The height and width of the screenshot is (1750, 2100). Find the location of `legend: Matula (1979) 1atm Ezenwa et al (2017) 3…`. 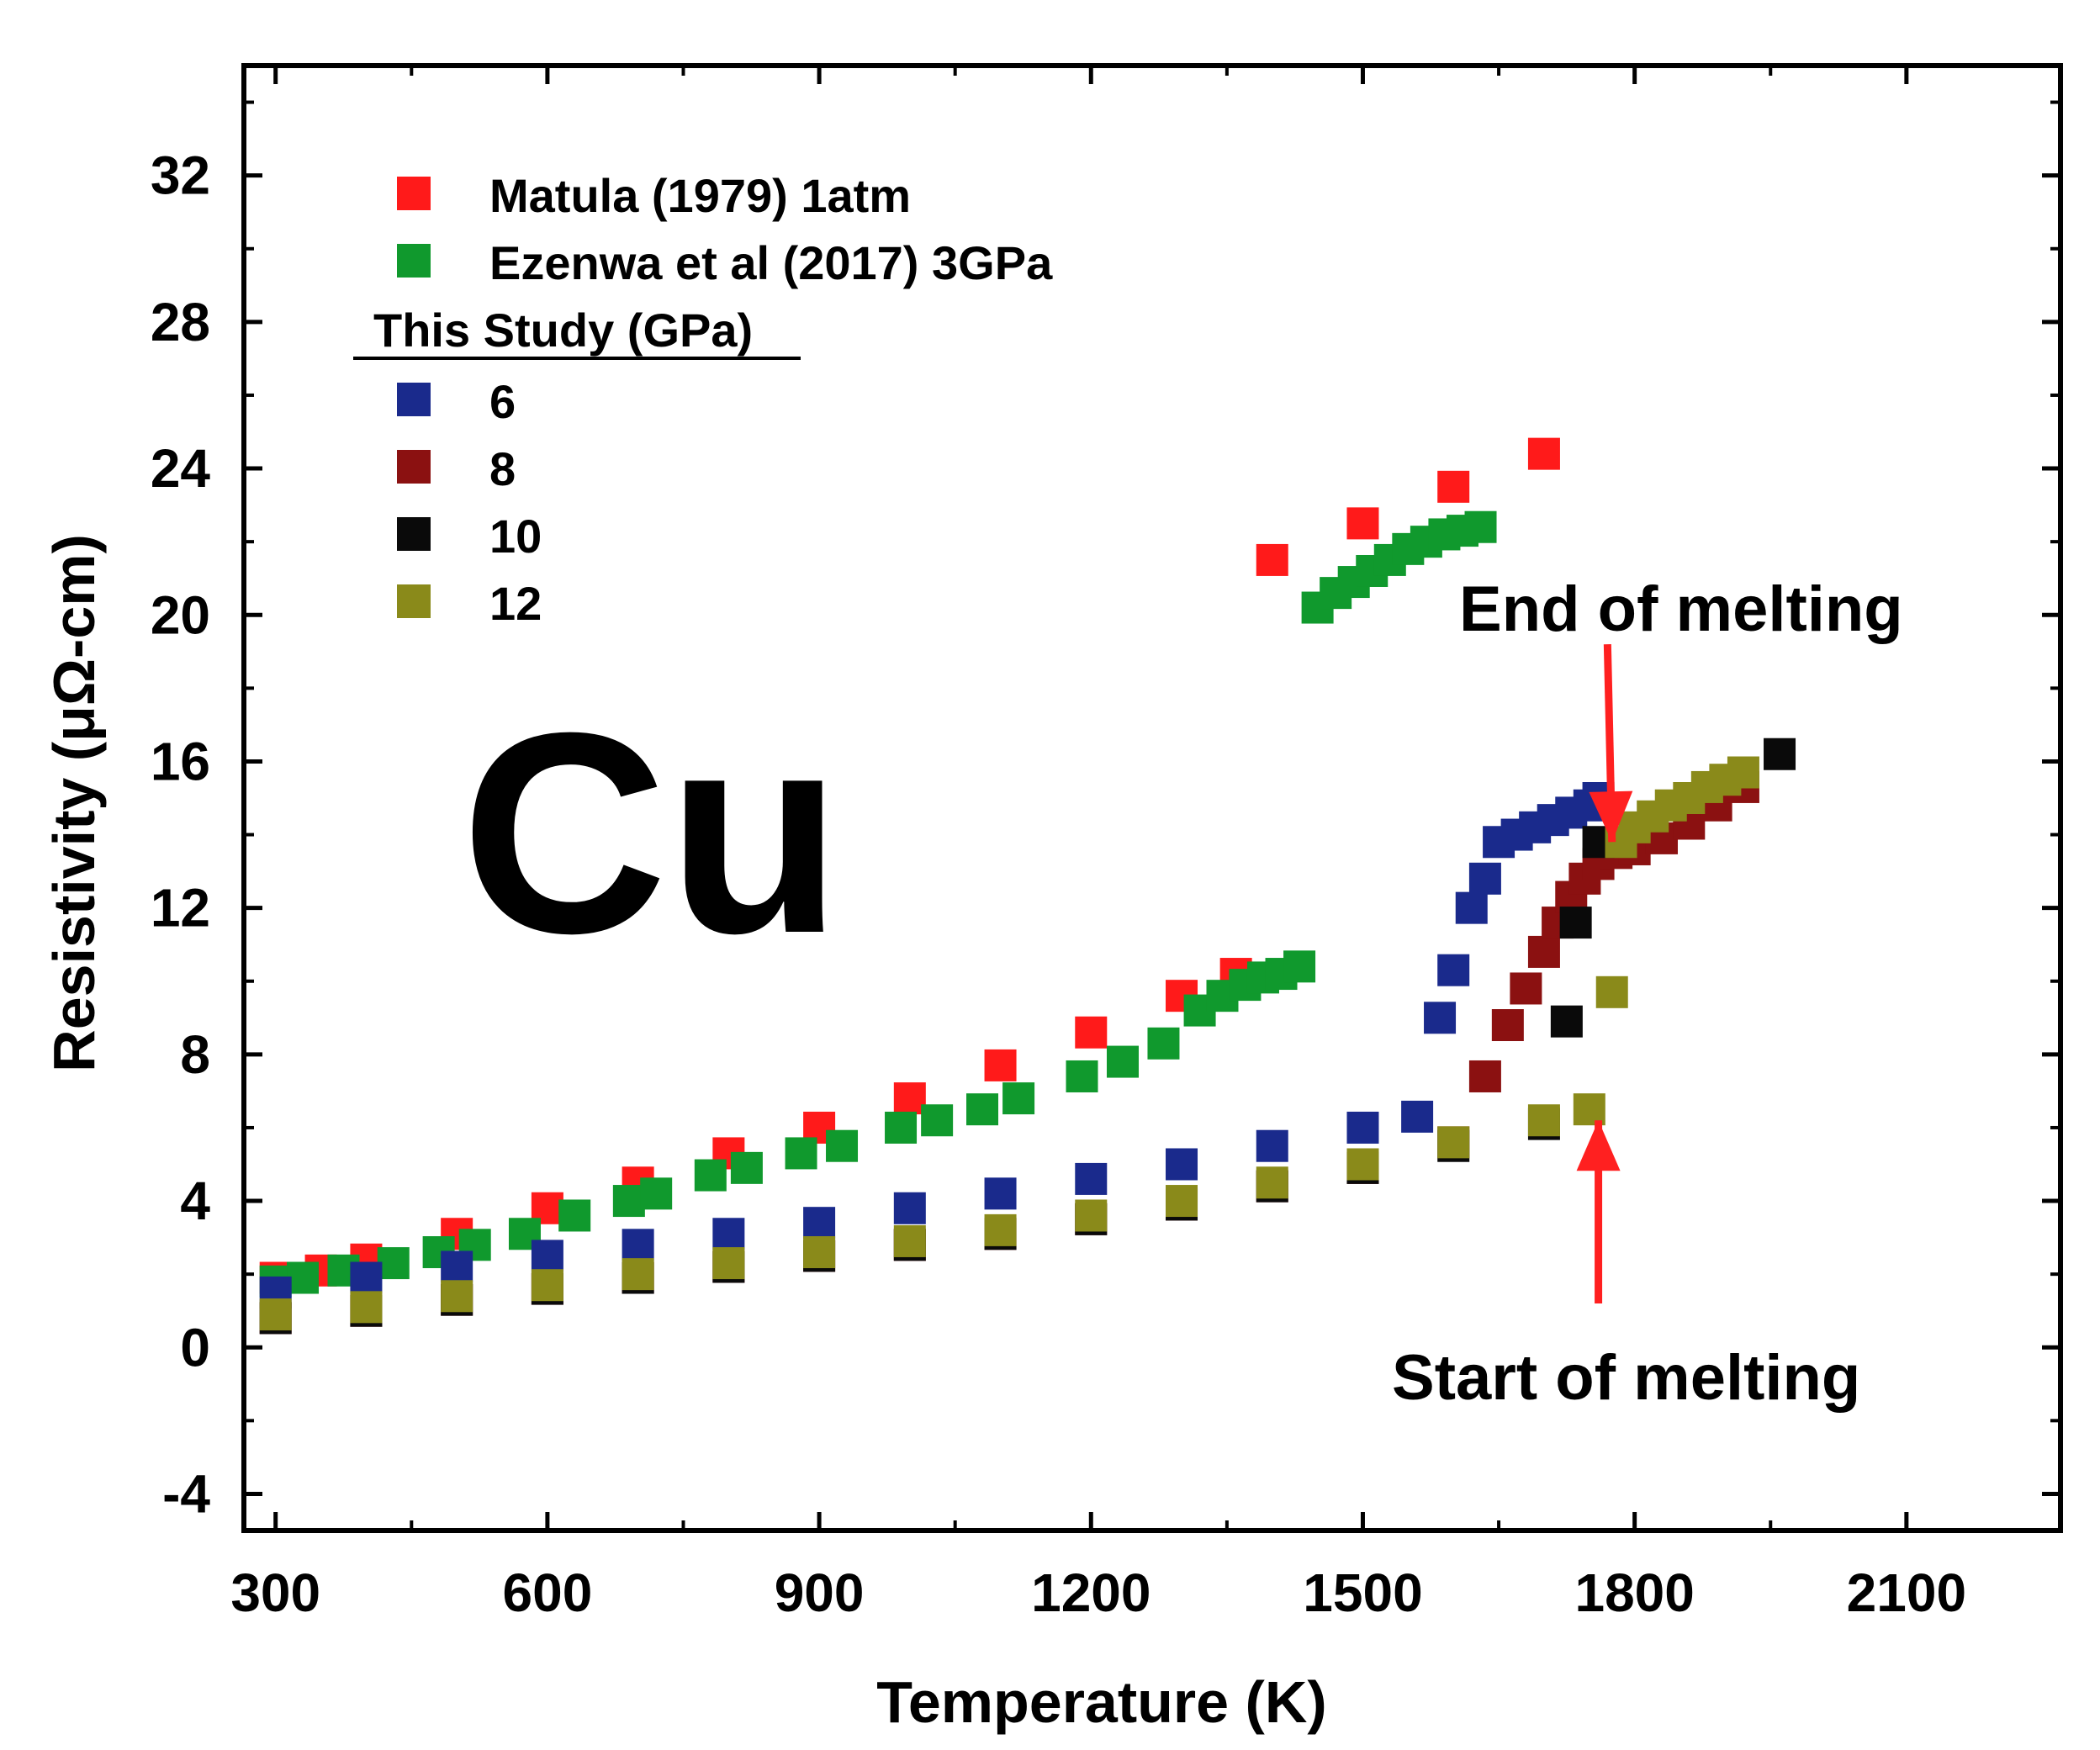

legend: Matula (1979) 1atm Ezenwa et al (2017) 3… is located at coordinates (703, 399).